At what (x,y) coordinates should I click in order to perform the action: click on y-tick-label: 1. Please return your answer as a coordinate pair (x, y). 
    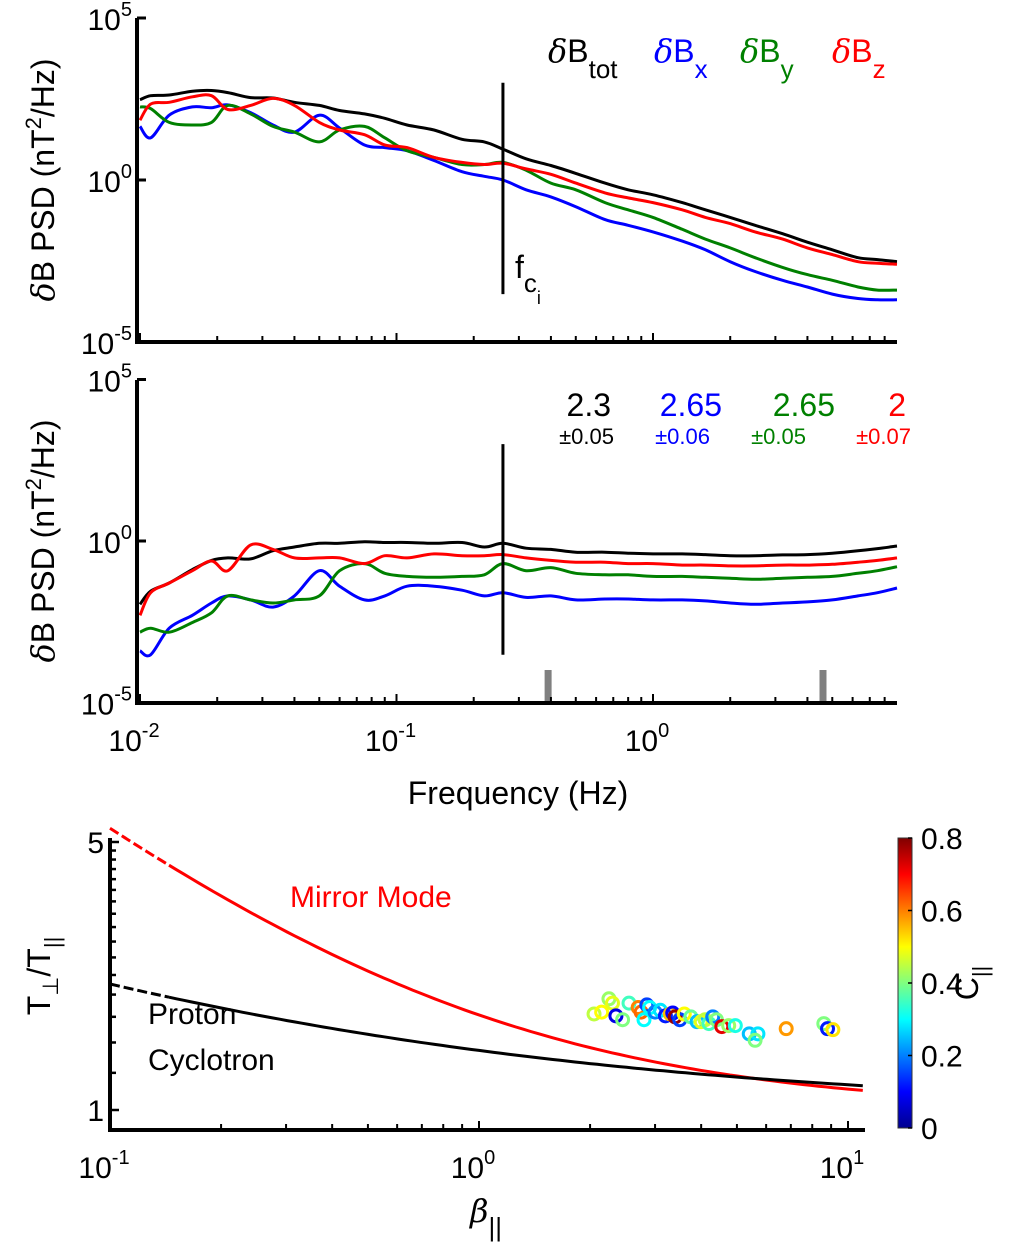
    Looking at the image, I should click on (95, 1111).